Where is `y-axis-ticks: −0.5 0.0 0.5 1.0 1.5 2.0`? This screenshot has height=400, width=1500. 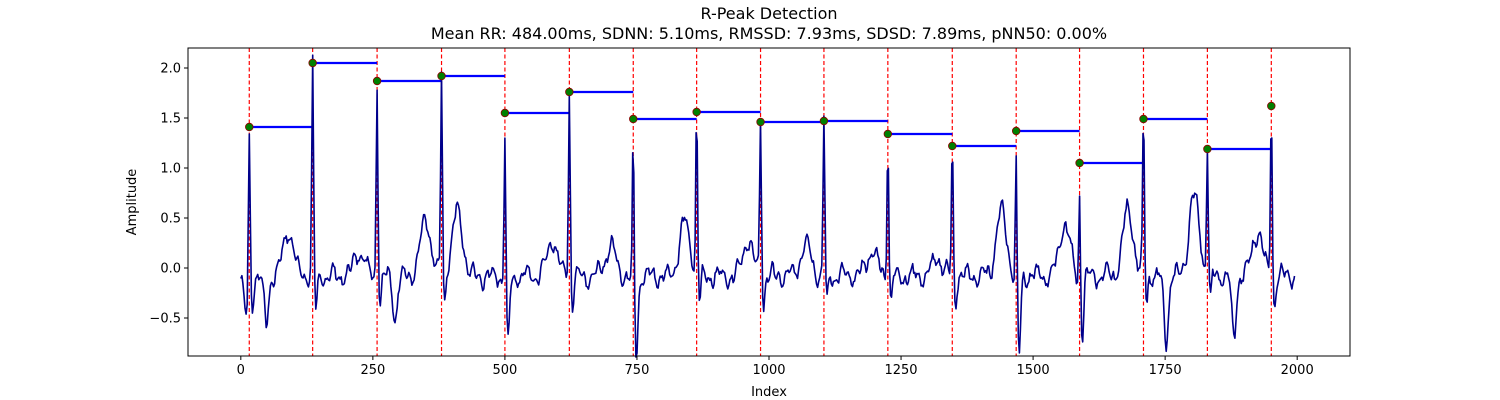 y-axis-ticks: −0.5 0.0 0.5 1.0 1.5 2.0 is located at coordinates (168, 194).